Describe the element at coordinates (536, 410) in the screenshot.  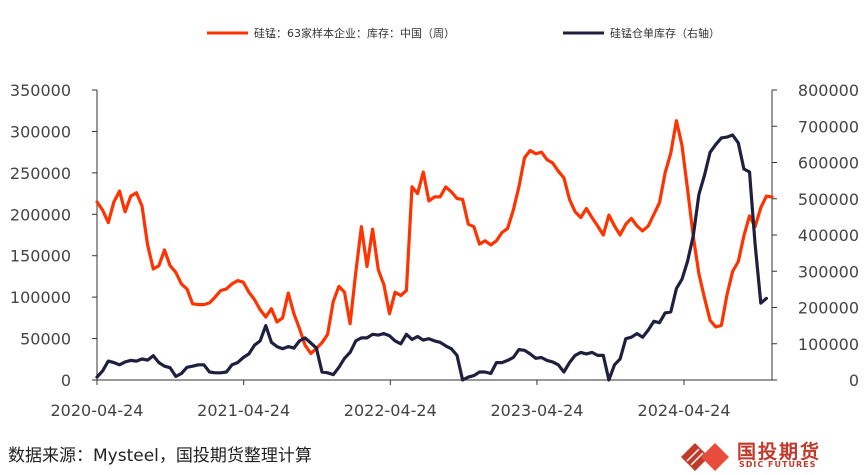
I see `x-tick-label: 2023-04-24` at that location.